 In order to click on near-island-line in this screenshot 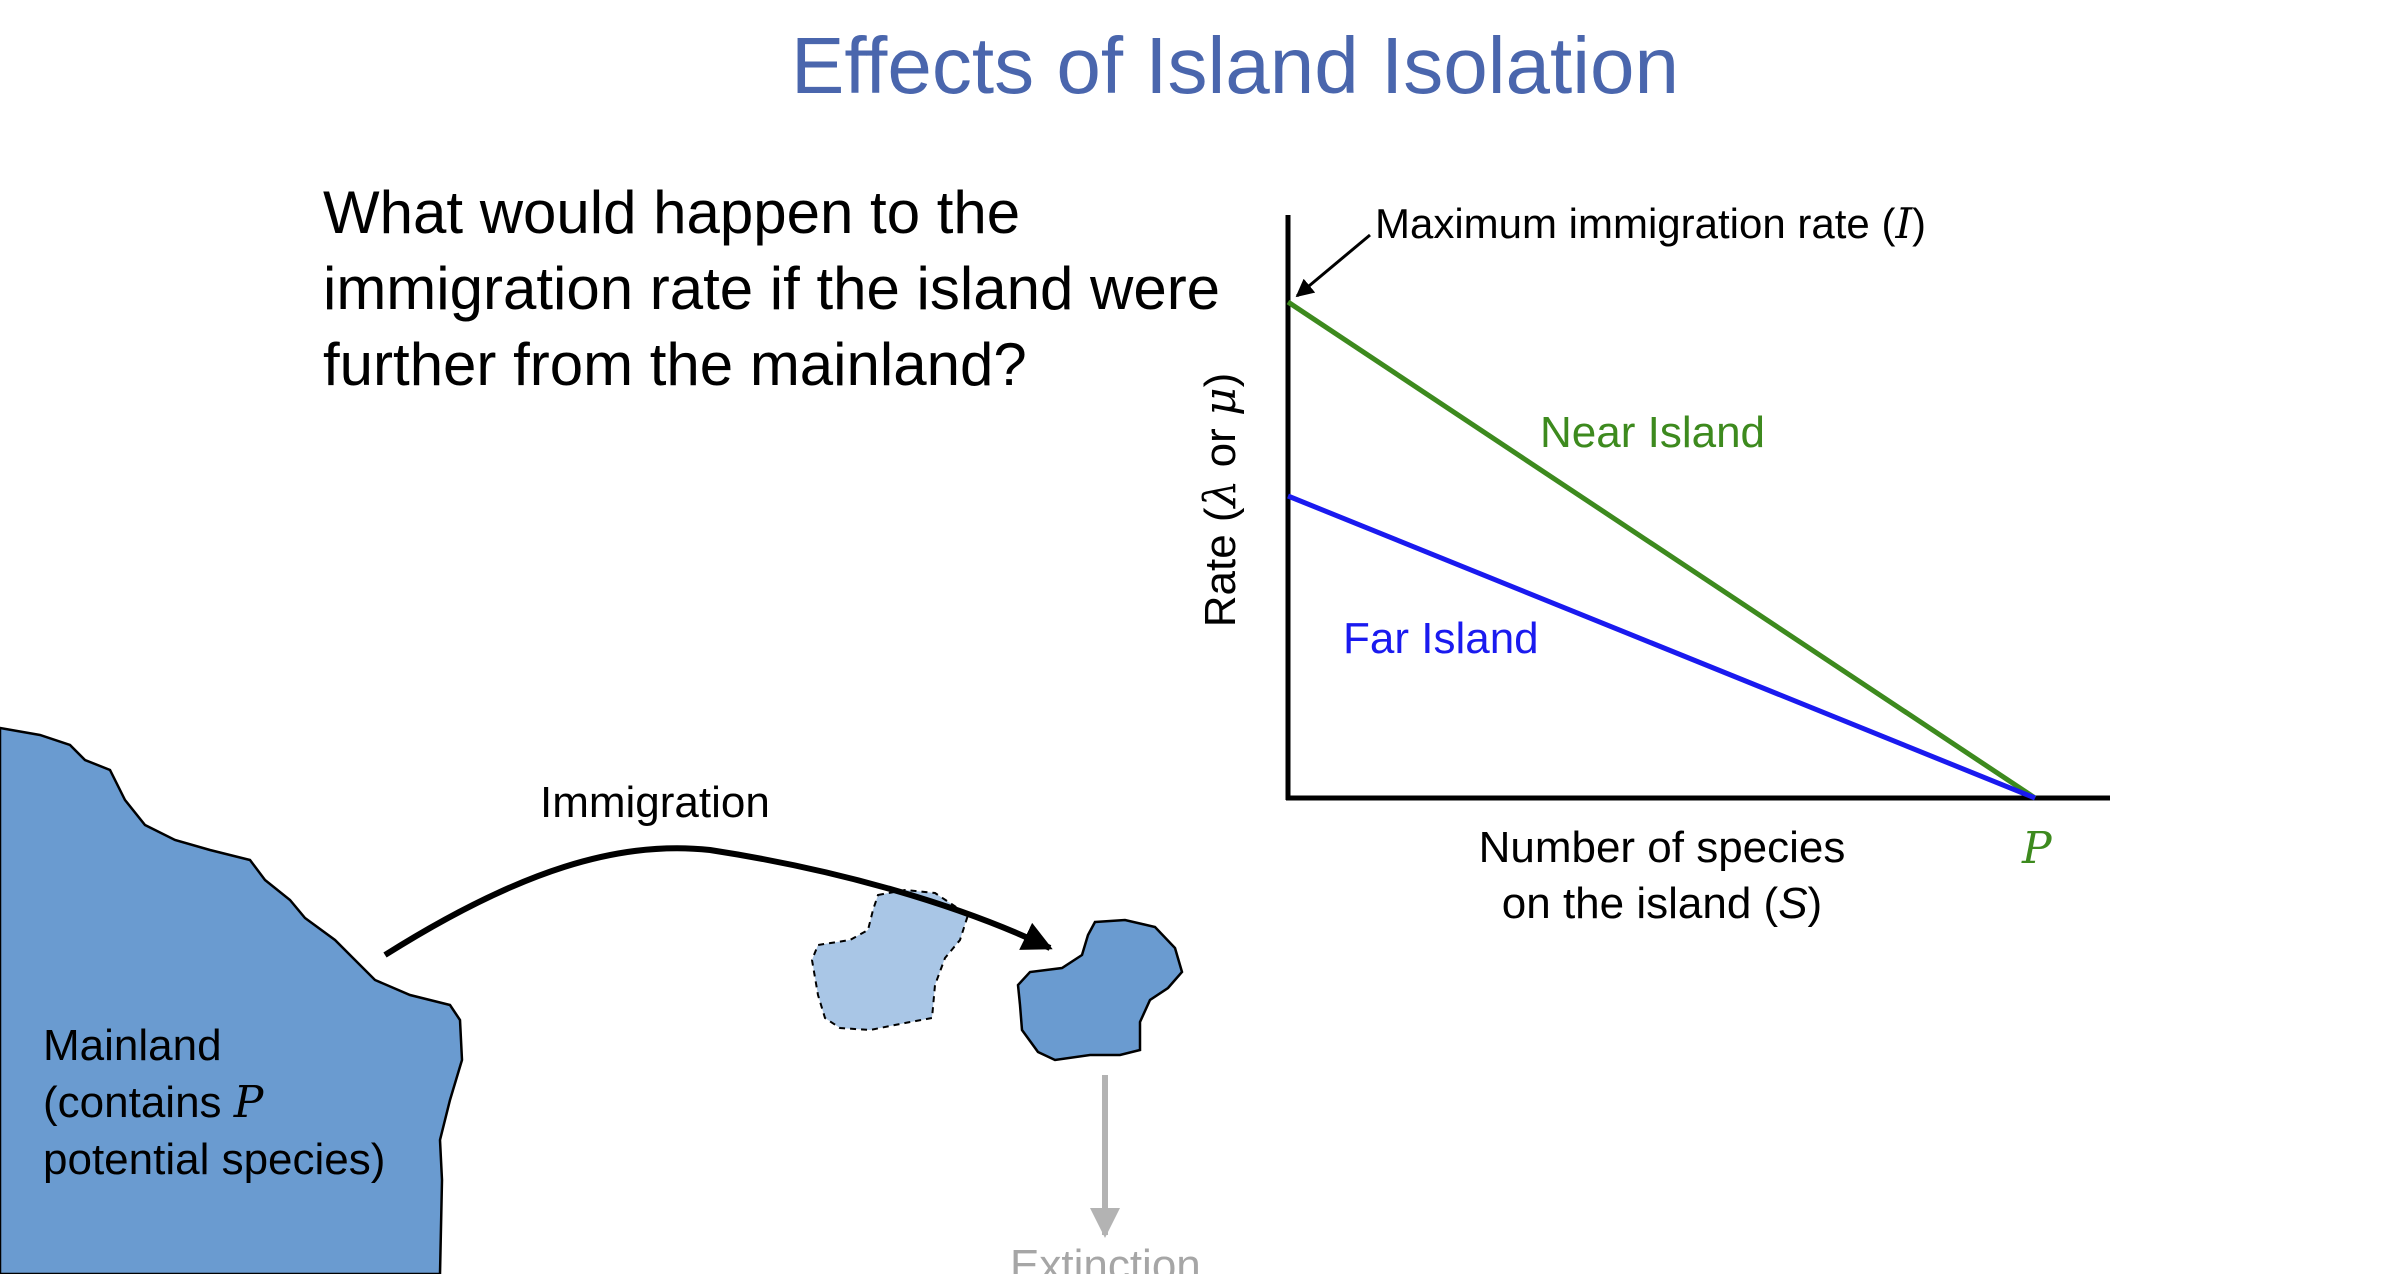, I will do `click(1661, 550)`.